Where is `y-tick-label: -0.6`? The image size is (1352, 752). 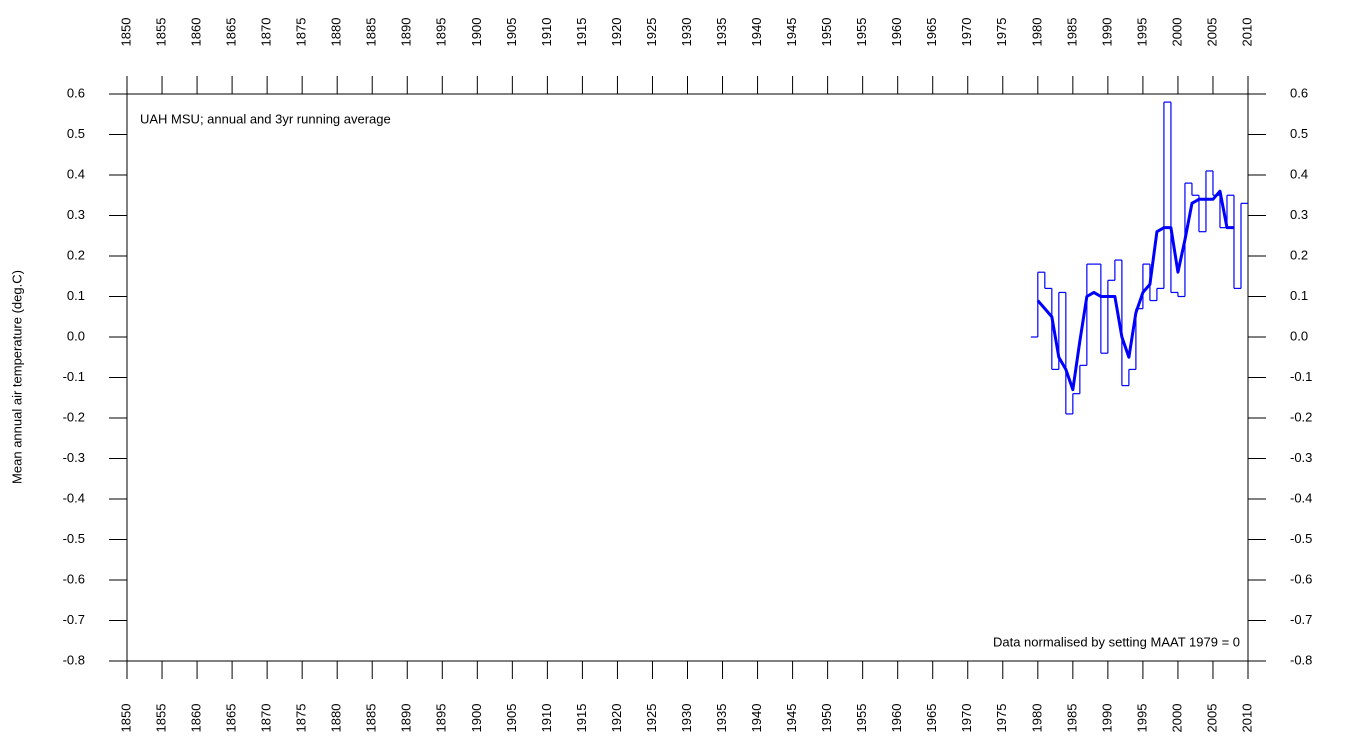 y-tick-label: -0.6 is located at coordinates (74, 578).